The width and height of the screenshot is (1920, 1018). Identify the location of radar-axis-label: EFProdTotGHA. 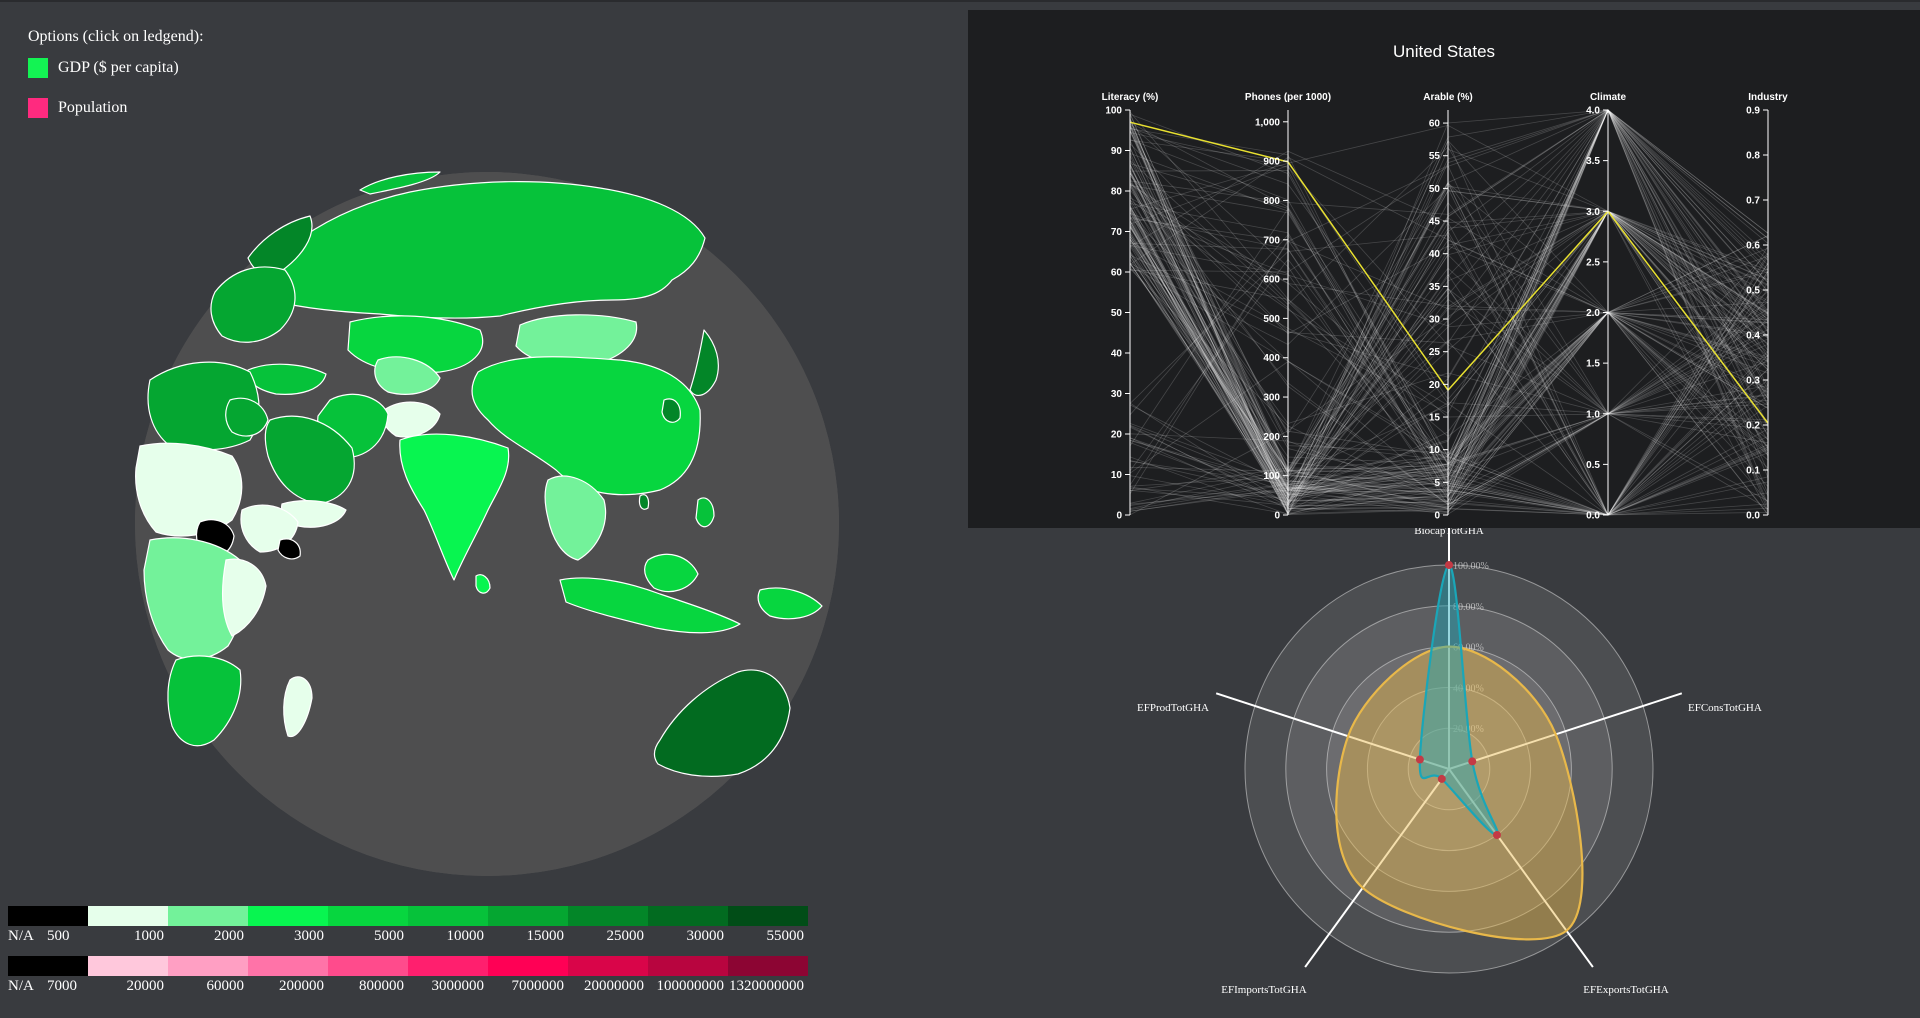
(1173, 708).